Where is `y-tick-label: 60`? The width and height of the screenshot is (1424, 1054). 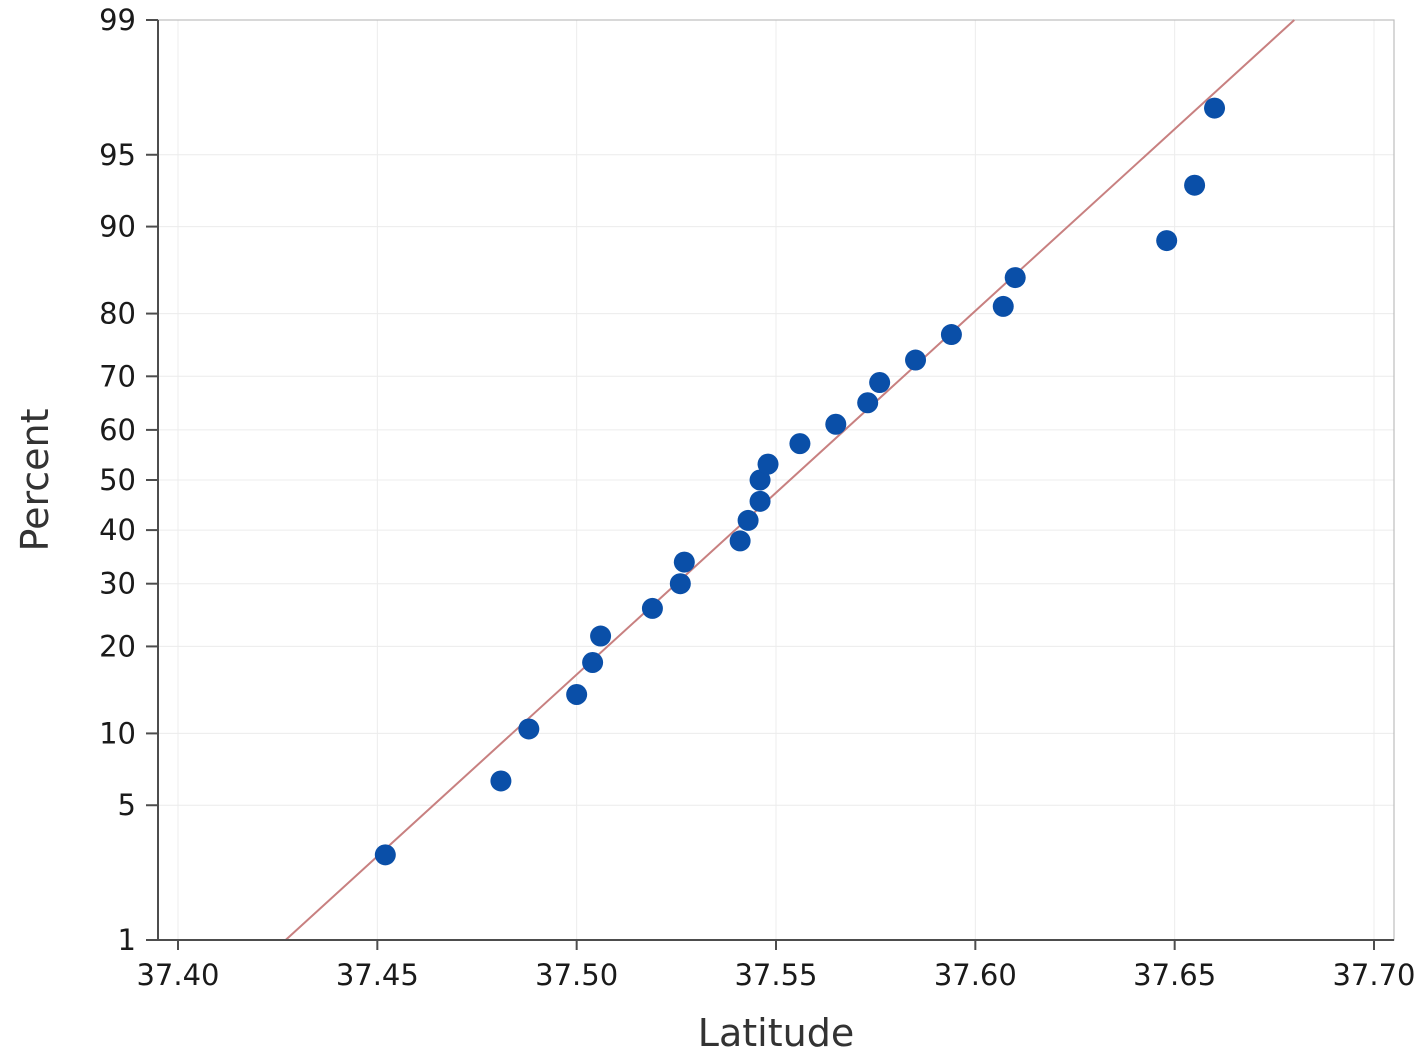
y-tick-label: 60 is located at coordinates (117, 430).